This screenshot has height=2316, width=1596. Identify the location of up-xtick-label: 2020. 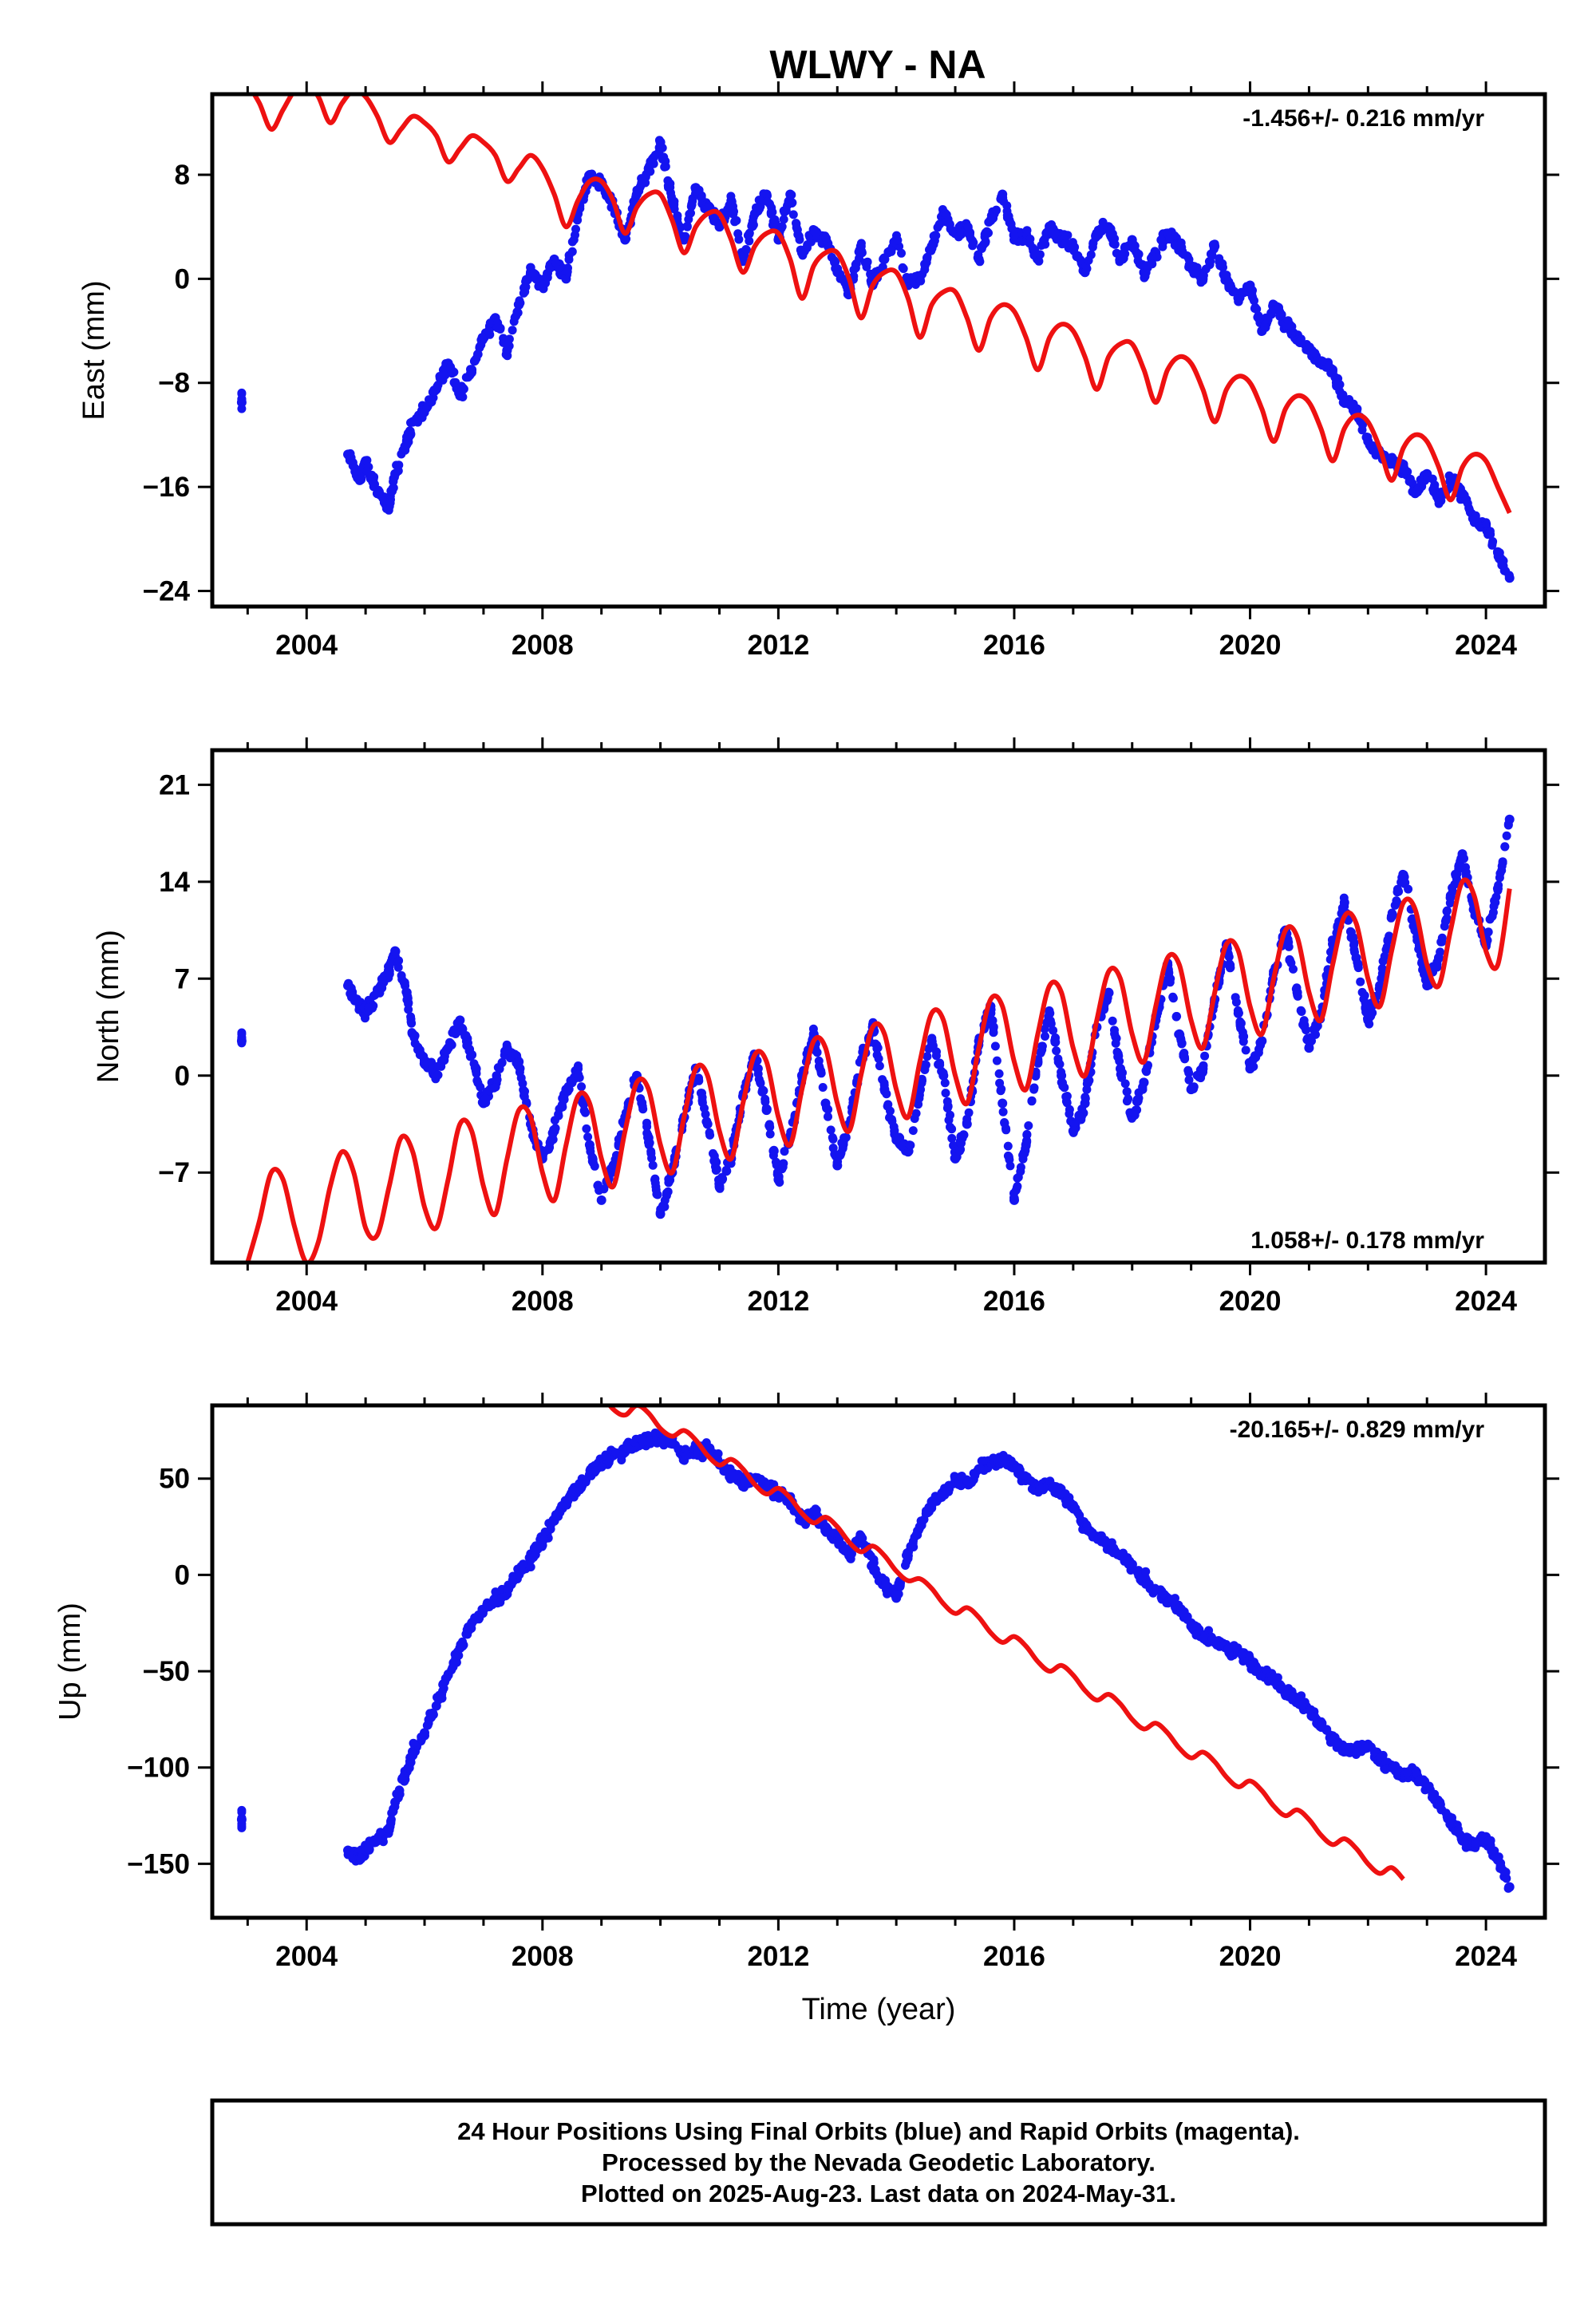
(1250, 1957).